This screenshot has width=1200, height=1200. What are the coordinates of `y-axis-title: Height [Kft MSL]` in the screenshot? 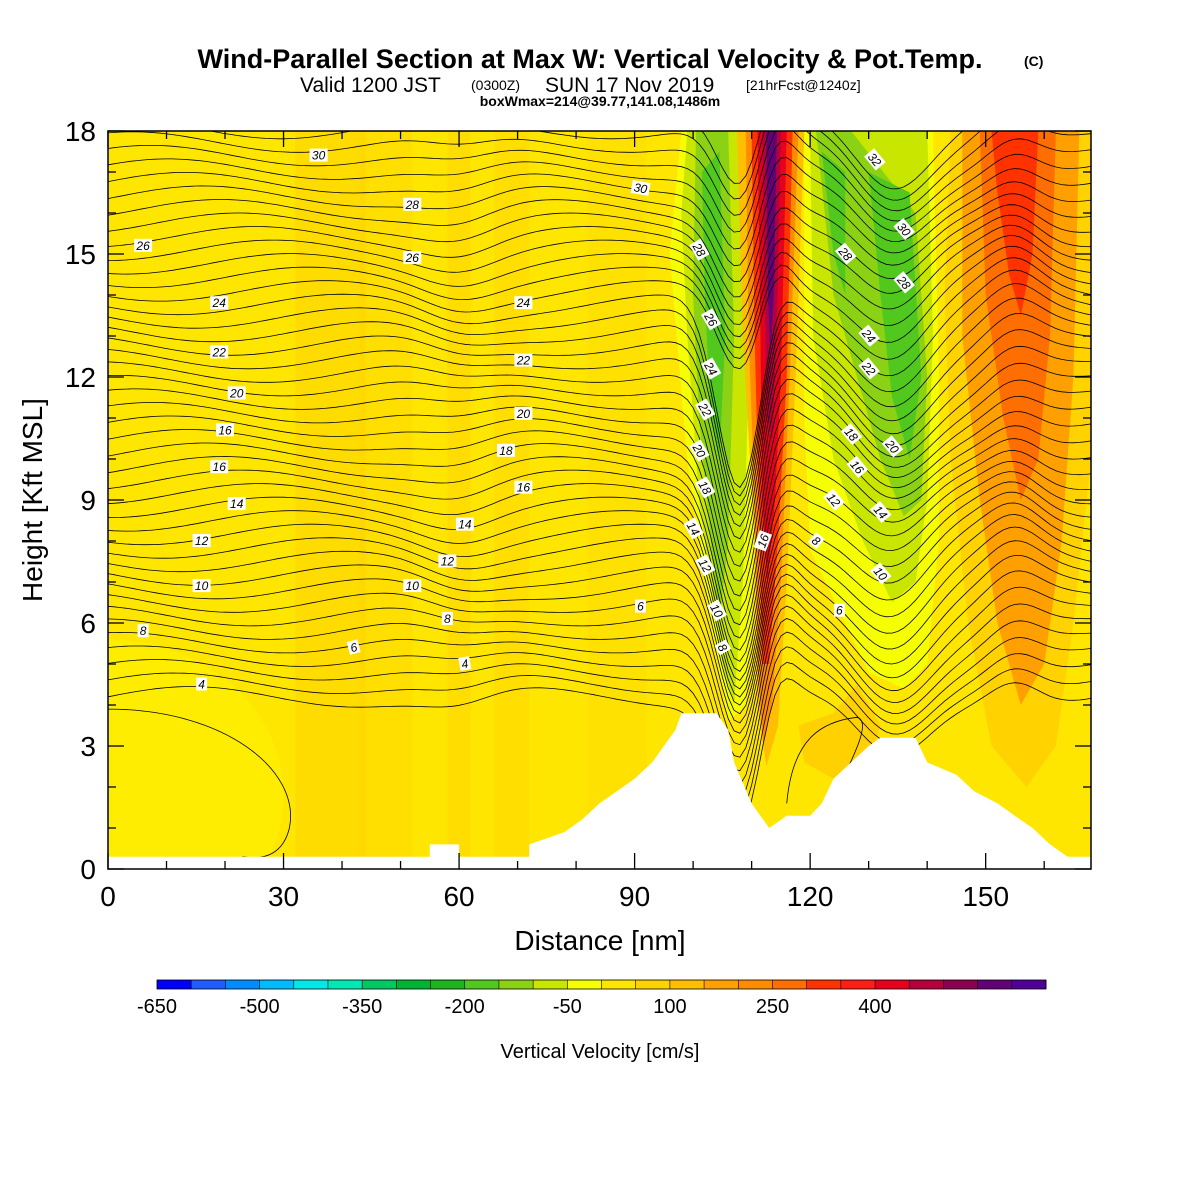 It's located at (32, 500).